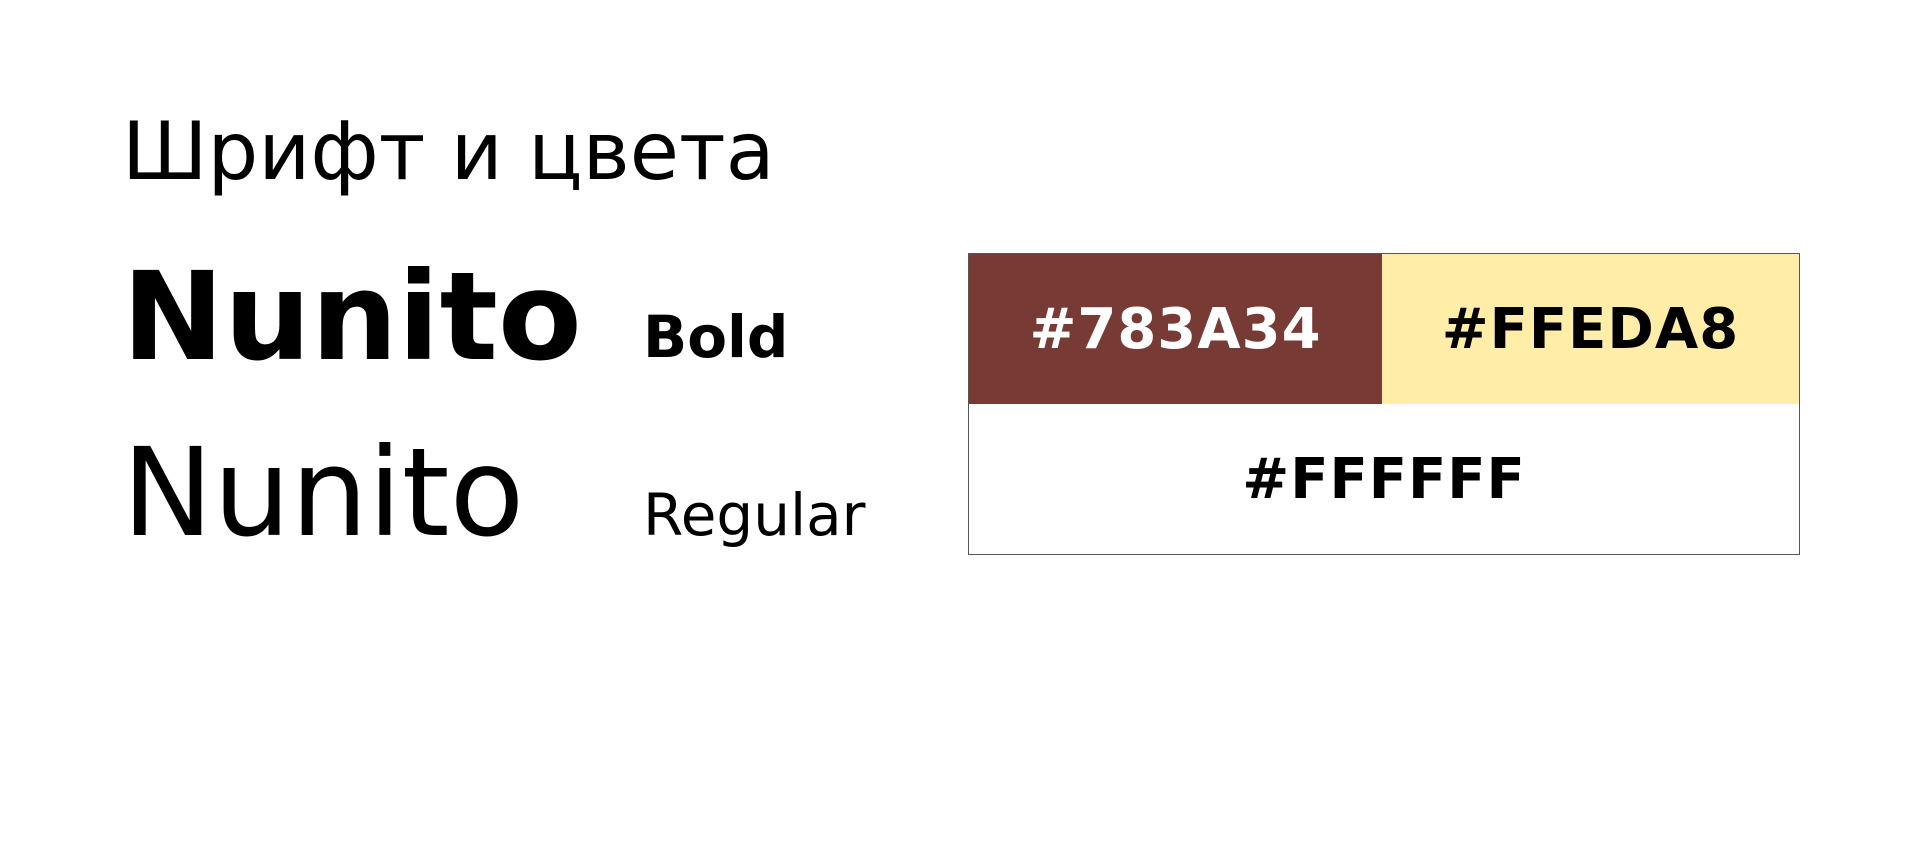  I want to click on font-sample-bold: Nunito, so click(352, 317).